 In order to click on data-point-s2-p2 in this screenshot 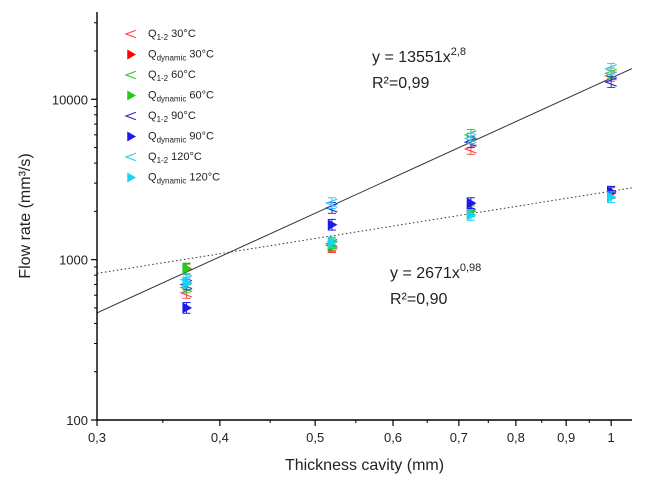, I will do `click(470, 135)`.